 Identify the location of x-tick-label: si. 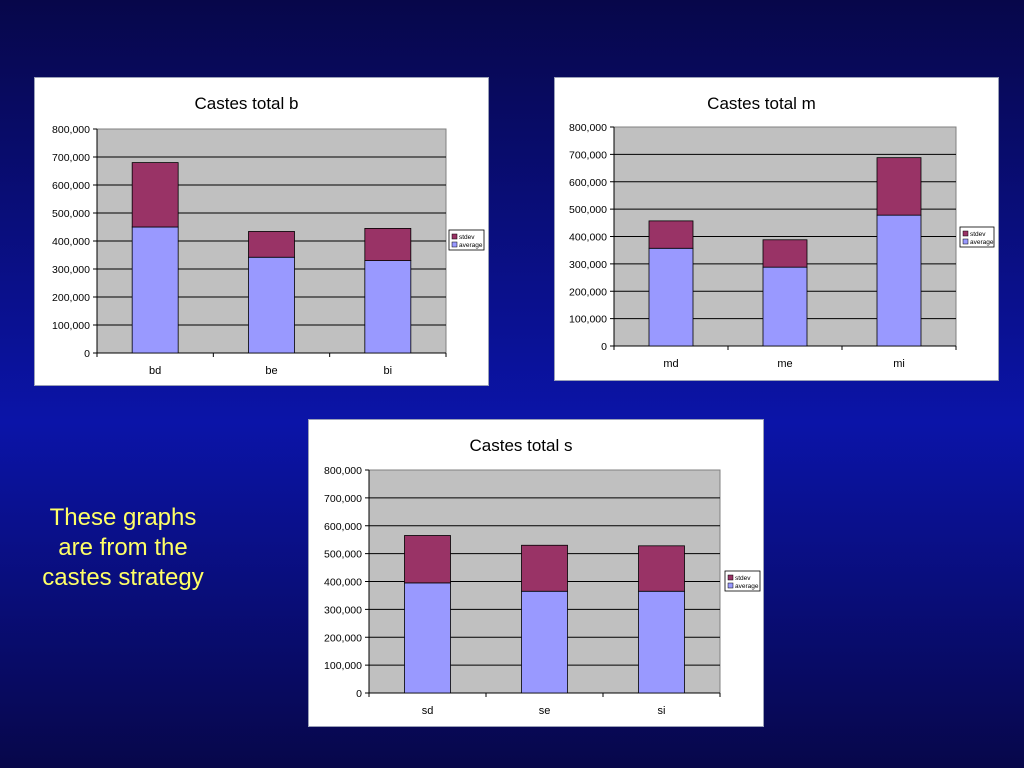
(662, 711).